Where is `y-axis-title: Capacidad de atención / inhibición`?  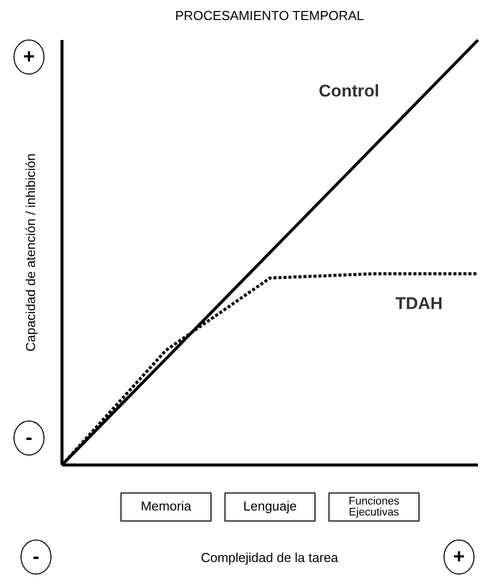 y-axis-title: Capacidad de atención / inhibición is located at coordinates (30, 252).